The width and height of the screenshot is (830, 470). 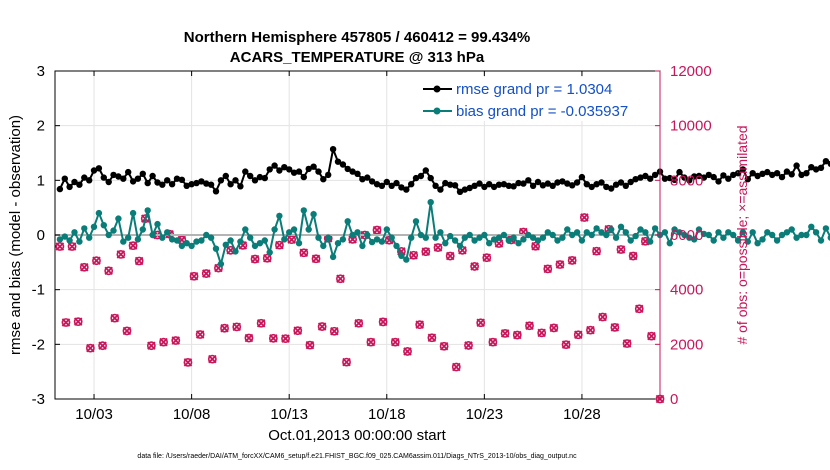 What do you see at coordinates (94, 414) in the screenshot?
I see `x-tick-label: 10/03` at bounding box center [94, 414].